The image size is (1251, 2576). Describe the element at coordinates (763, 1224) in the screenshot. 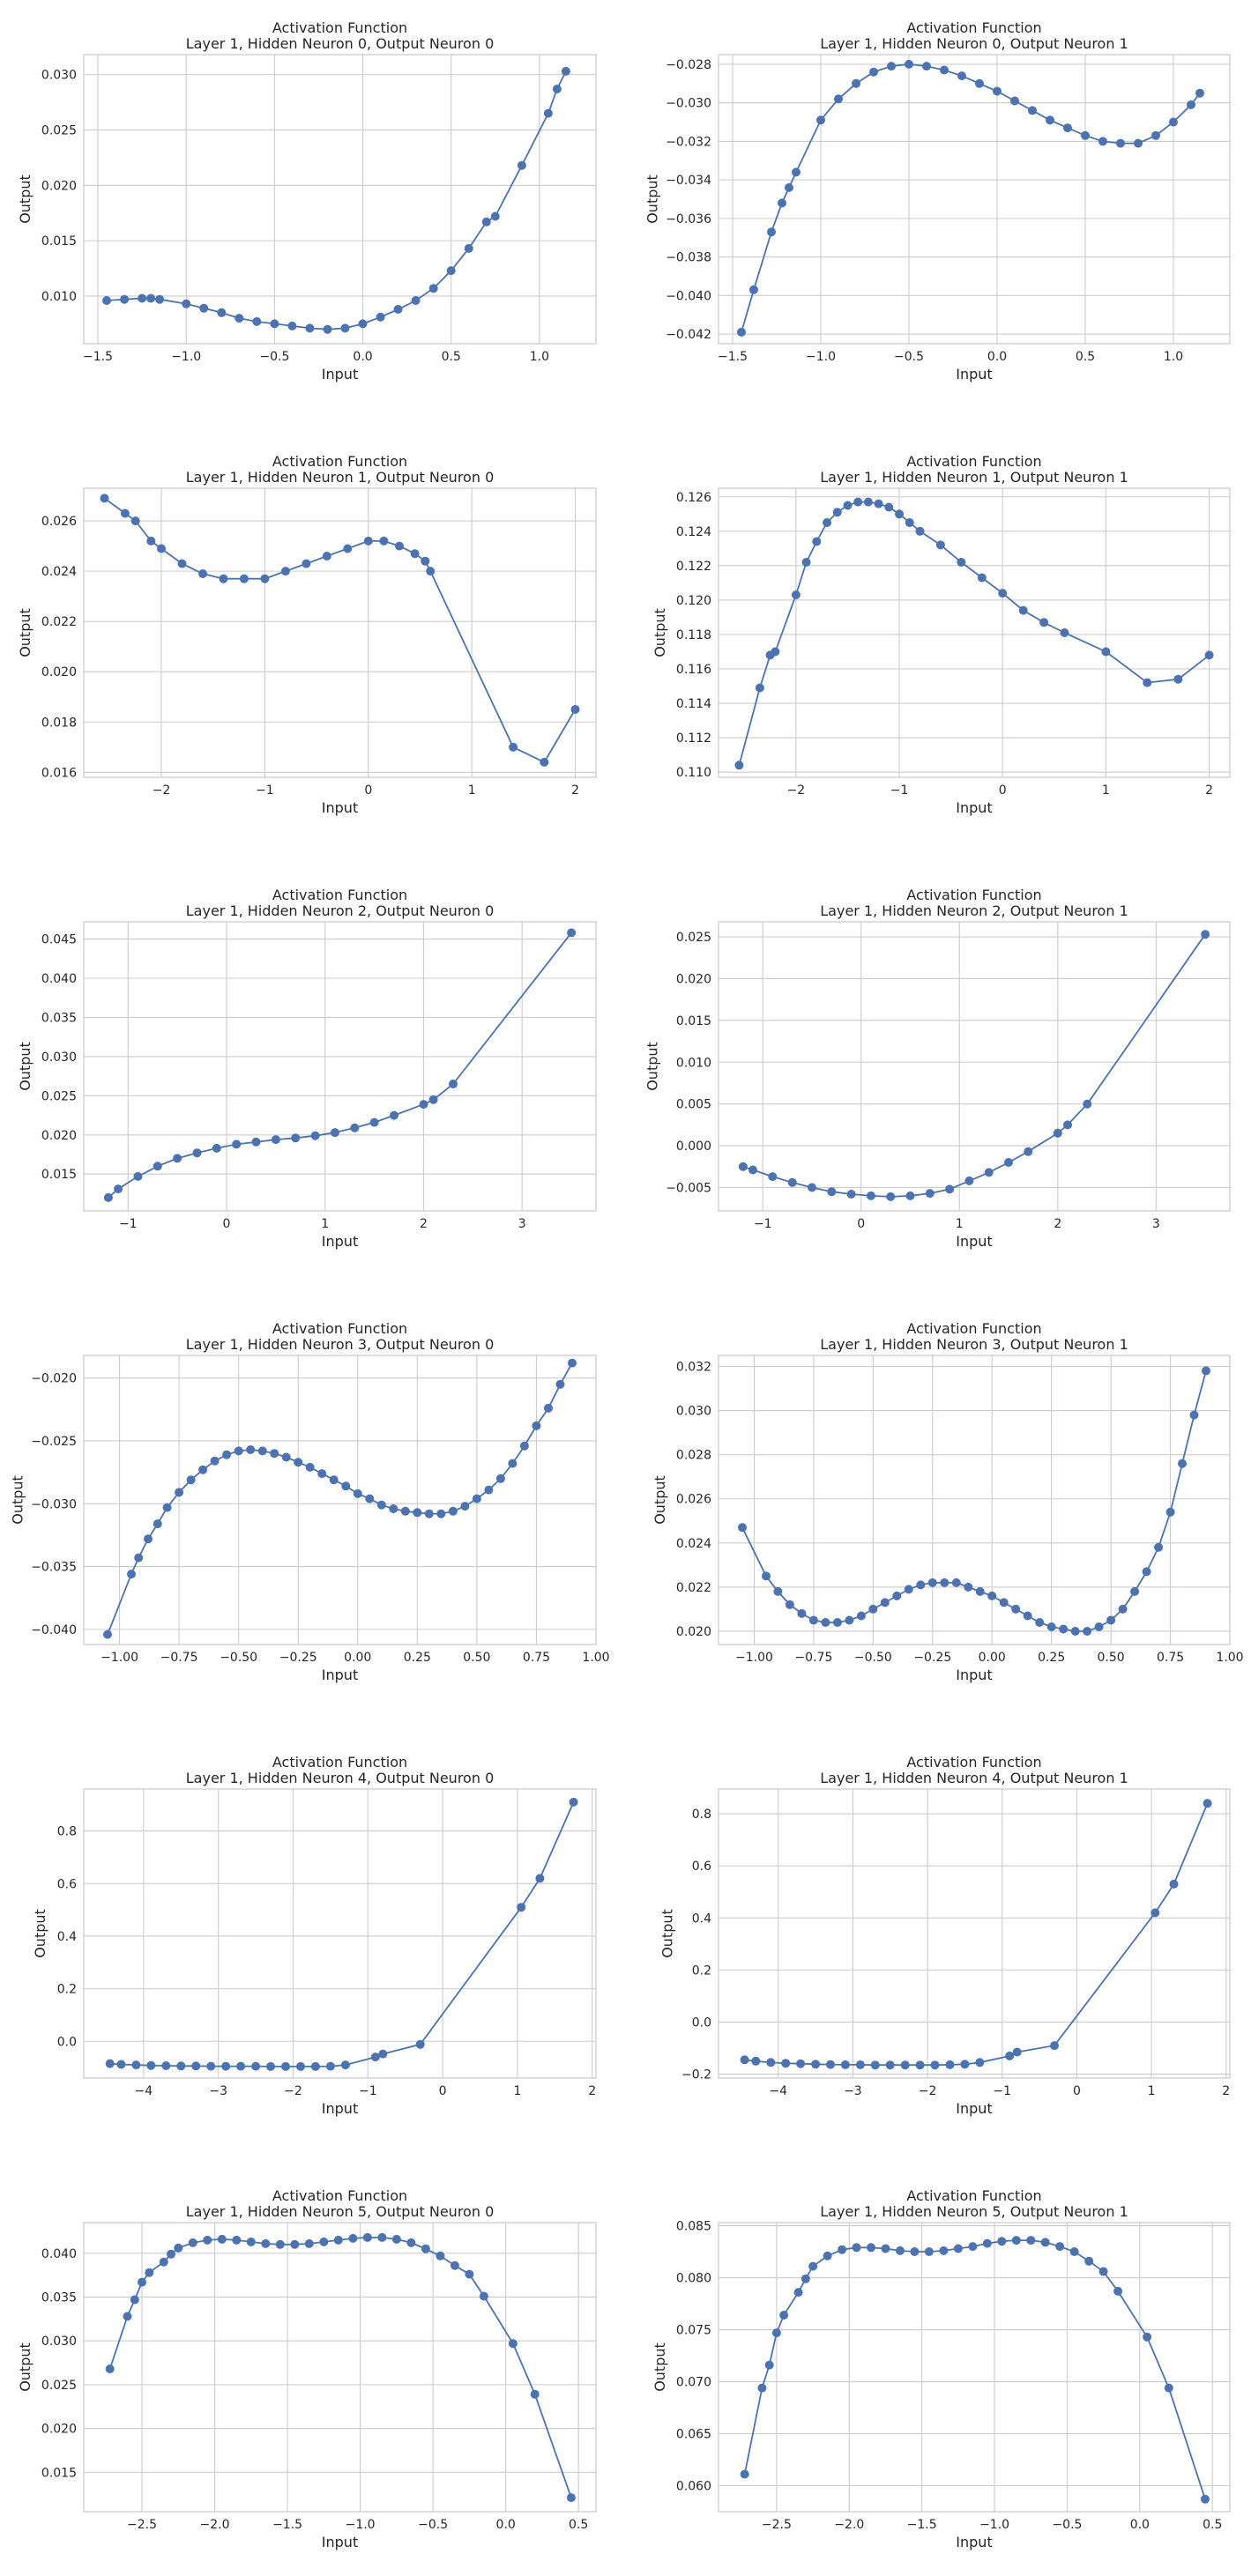

I see `x-tick-label: −1` at that location.